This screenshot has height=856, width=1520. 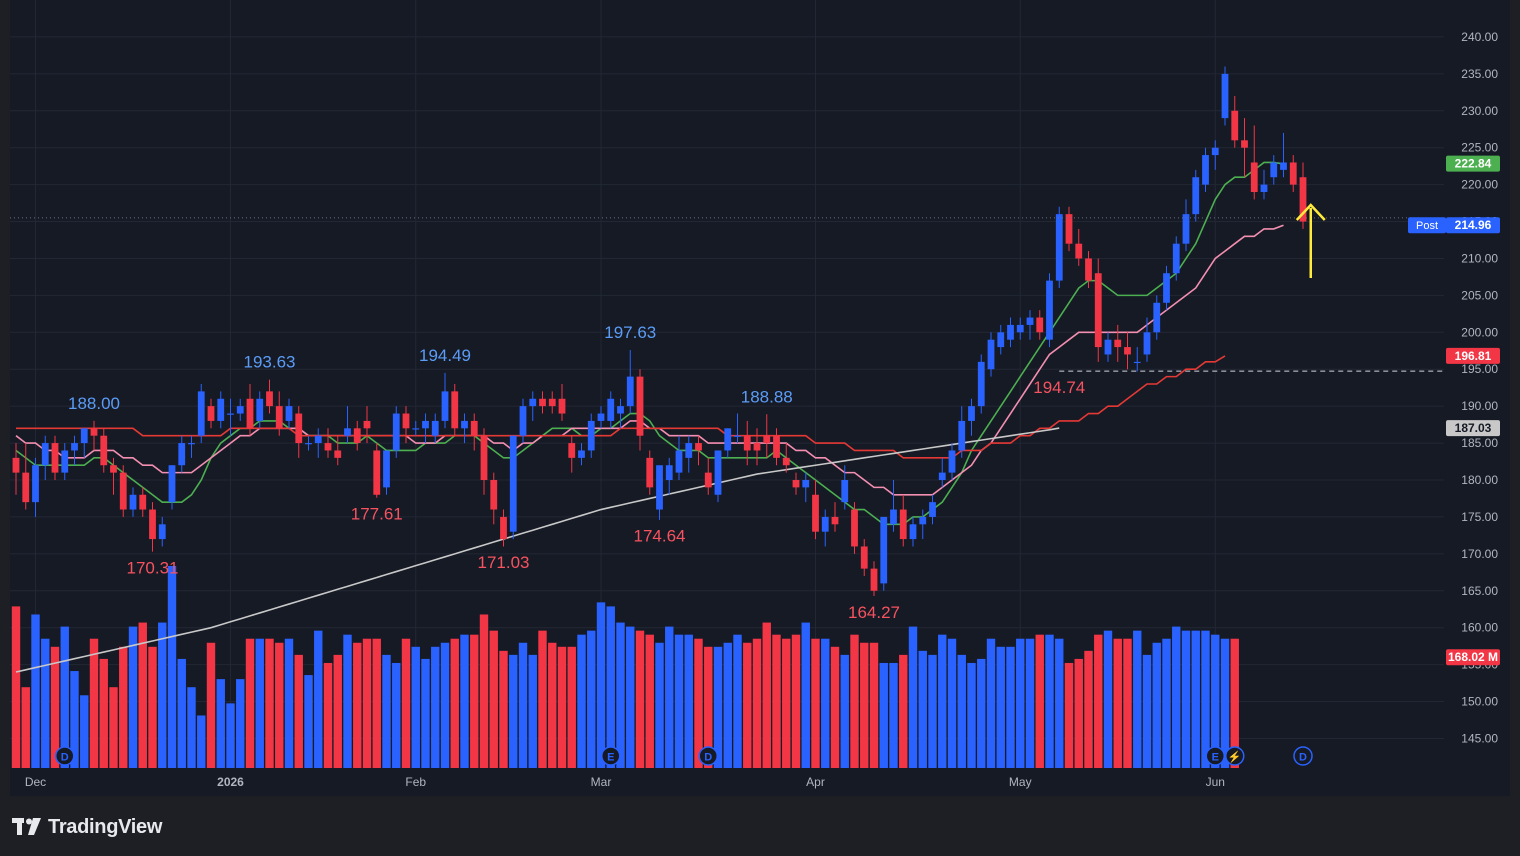 I want to click on x-axis-tick-label: Jun, so click(x=1215, y=782).